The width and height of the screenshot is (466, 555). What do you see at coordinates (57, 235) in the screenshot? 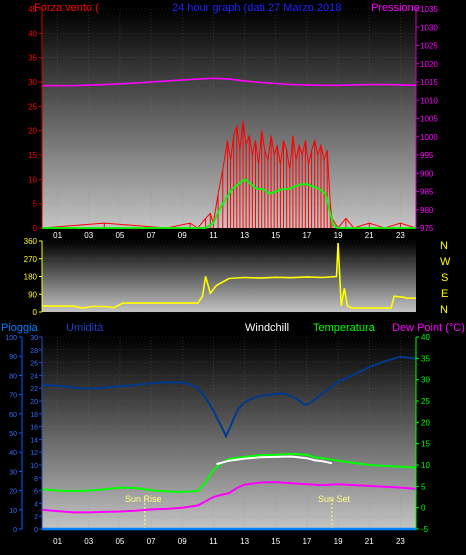
I see `wind-x-tick-label: 01` at bounding box center [57, 235].